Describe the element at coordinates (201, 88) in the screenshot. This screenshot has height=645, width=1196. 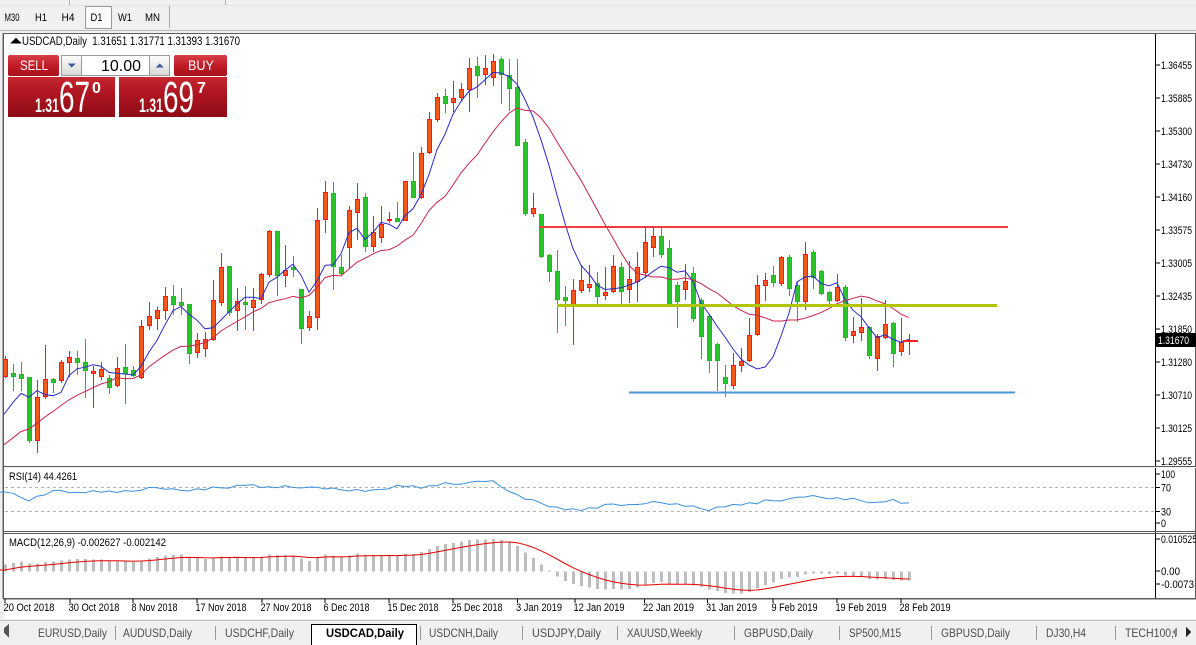
I see `svg-text: 7` at that location.